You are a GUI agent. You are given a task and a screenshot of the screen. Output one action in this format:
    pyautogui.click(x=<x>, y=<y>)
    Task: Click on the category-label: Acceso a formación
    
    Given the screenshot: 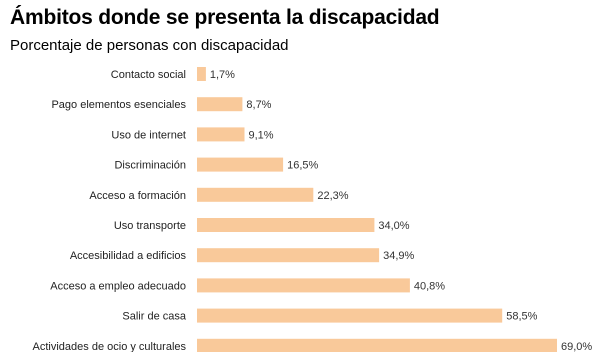 What is the action you would take?
    pyautogui.click(x=137, y=196)
    